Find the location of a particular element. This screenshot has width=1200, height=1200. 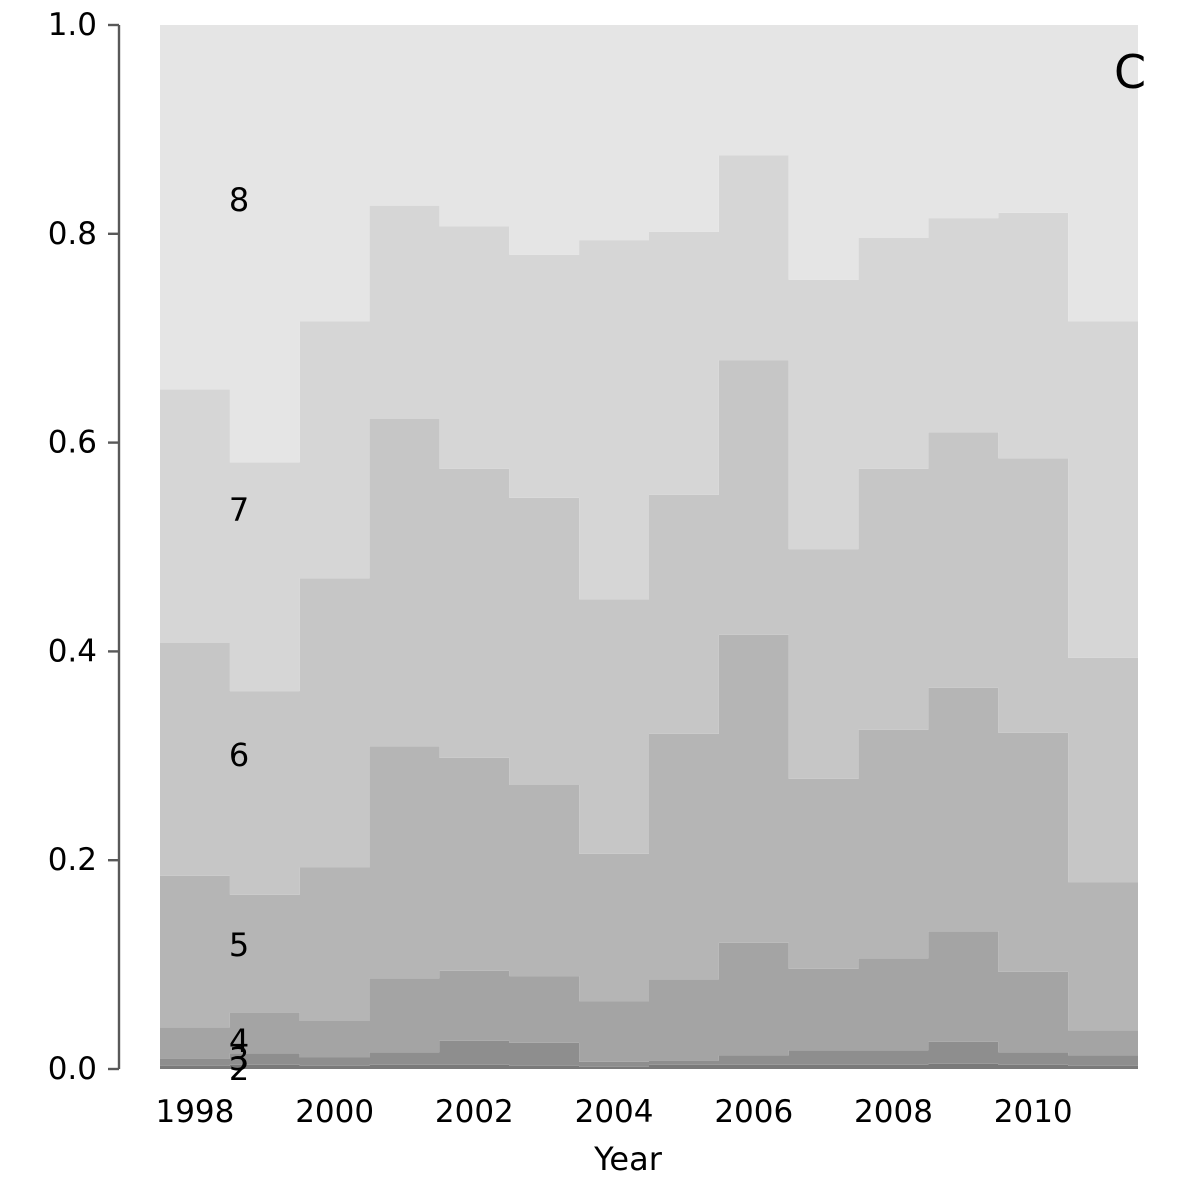

y-tick-label: 0.0 is located at coordinates (72, 1069).